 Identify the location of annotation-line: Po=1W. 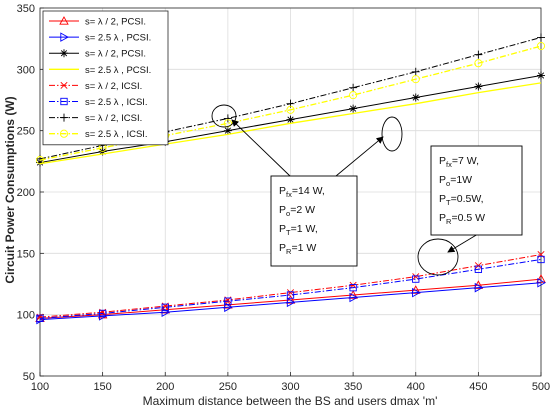
(455, 181).